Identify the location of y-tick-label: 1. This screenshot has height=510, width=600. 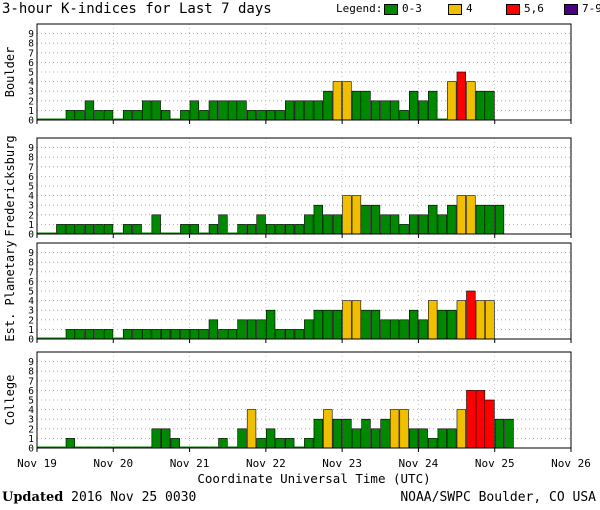
(31, 330).